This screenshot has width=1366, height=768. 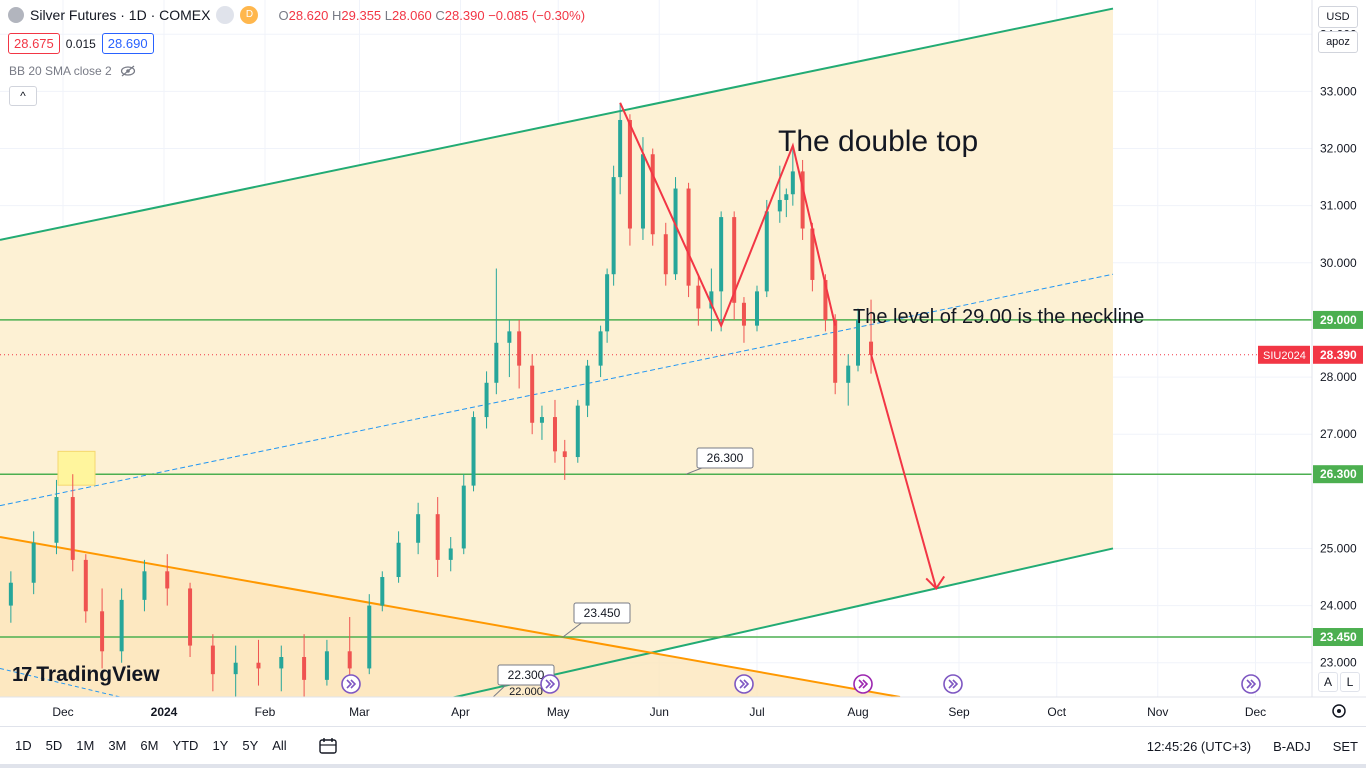 What do you see at coordinates (857, 712) in the screenshot?
I see `time-tick-label: Aug` at bounding box center [857, 712].